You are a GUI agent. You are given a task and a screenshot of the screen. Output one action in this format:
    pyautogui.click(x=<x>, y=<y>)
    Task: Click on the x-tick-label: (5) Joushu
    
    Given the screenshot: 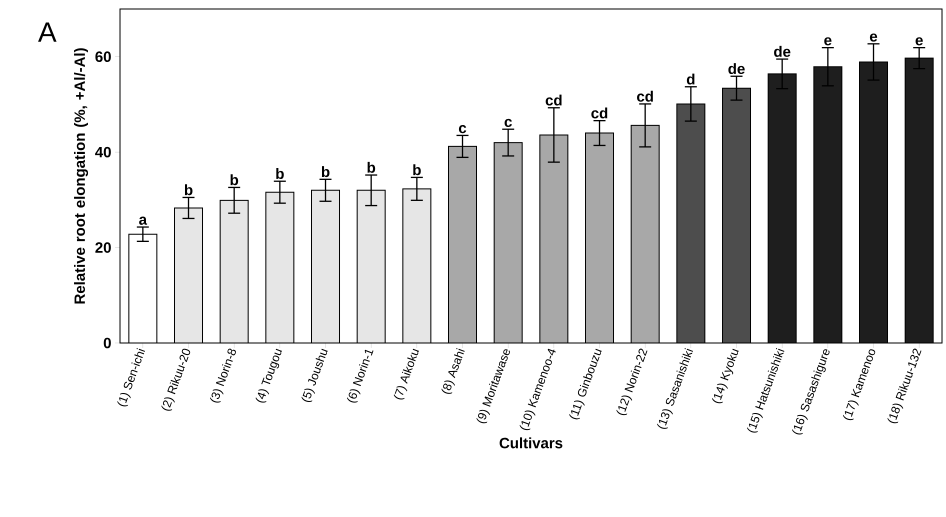 What is the action you would take?
    pyautogui.click(x=315, y=375)
    